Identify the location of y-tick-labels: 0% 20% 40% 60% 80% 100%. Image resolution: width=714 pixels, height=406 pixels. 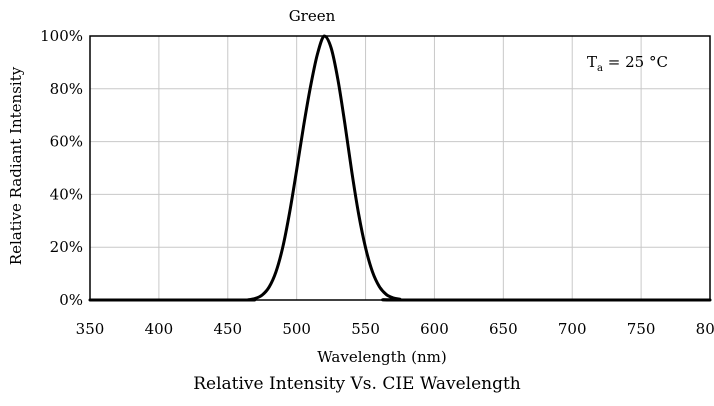
(61, 168).